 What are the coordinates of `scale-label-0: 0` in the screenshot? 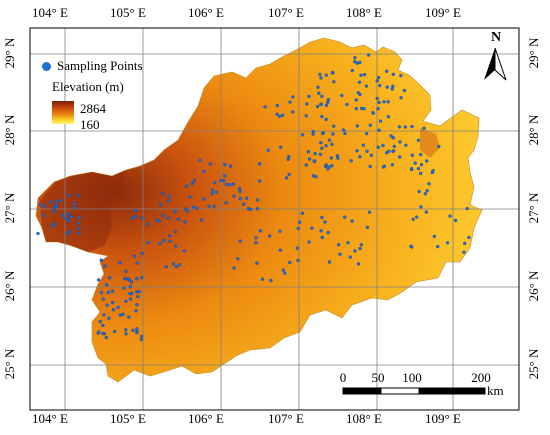 It's located at (343, 377).